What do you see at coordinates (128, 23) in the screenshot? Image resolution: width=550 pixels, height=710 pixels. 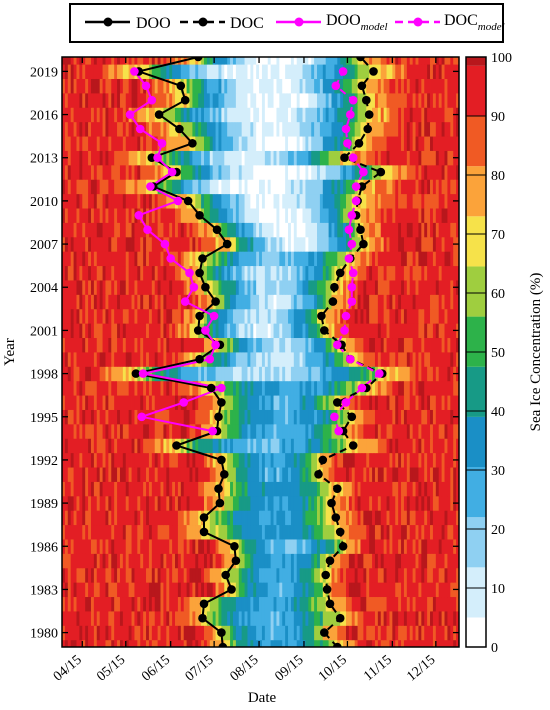 I see `legend-entry-doo: DOO` at bounding box center [128, 23].